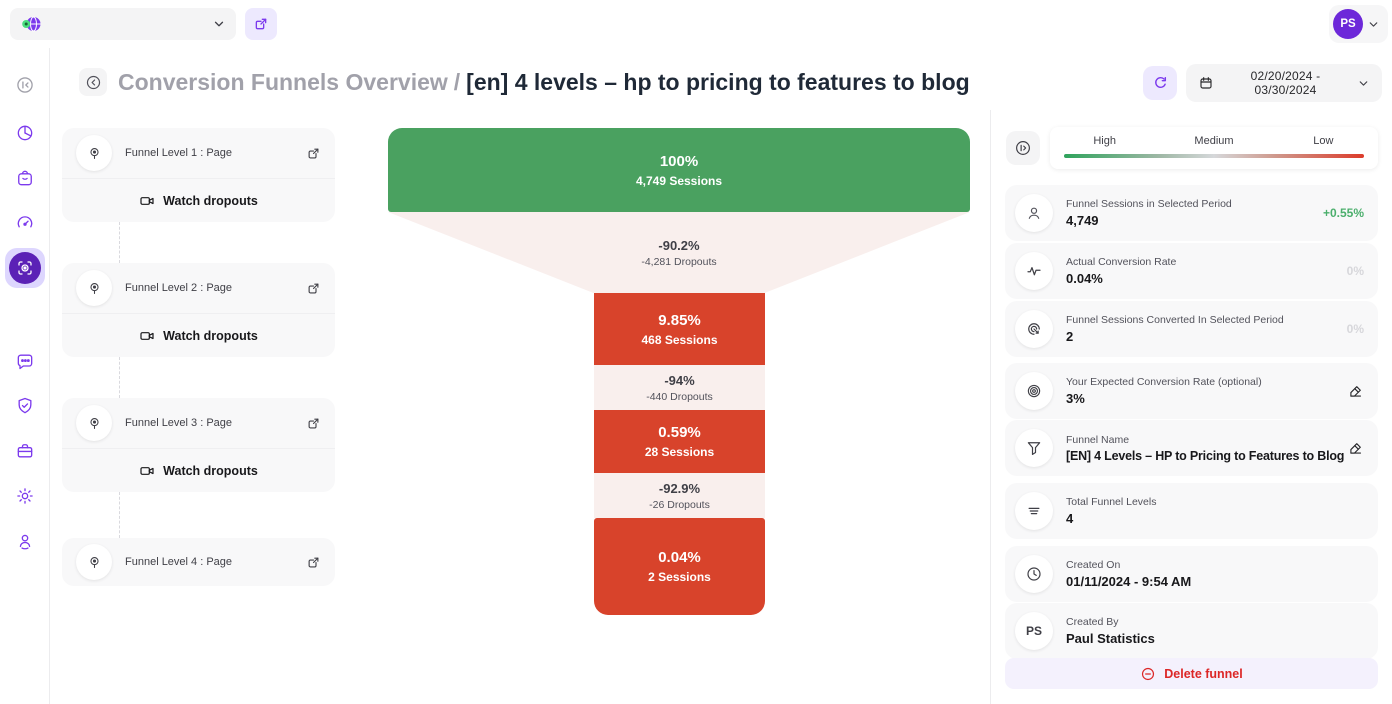  I want to click on legend-high-label: High, so click(1104, 141).